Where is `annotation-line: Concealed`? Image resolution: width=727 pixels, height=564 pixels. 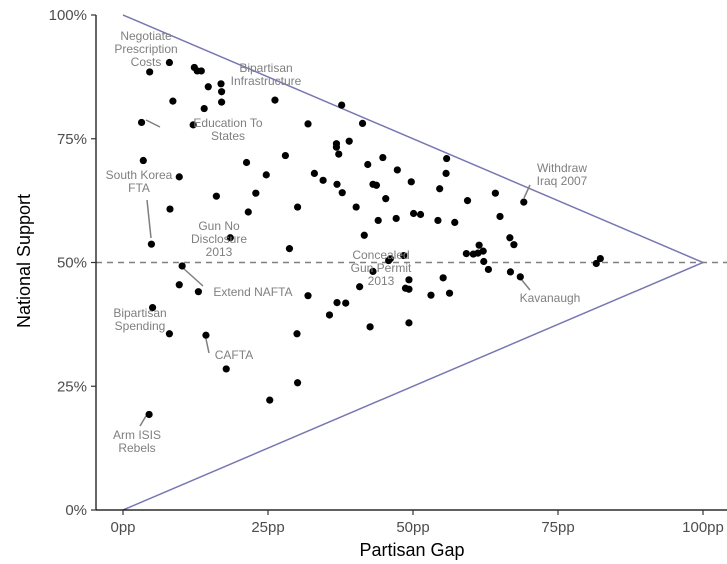
annotation-line: Concealed is located at coordinates (380, 255).